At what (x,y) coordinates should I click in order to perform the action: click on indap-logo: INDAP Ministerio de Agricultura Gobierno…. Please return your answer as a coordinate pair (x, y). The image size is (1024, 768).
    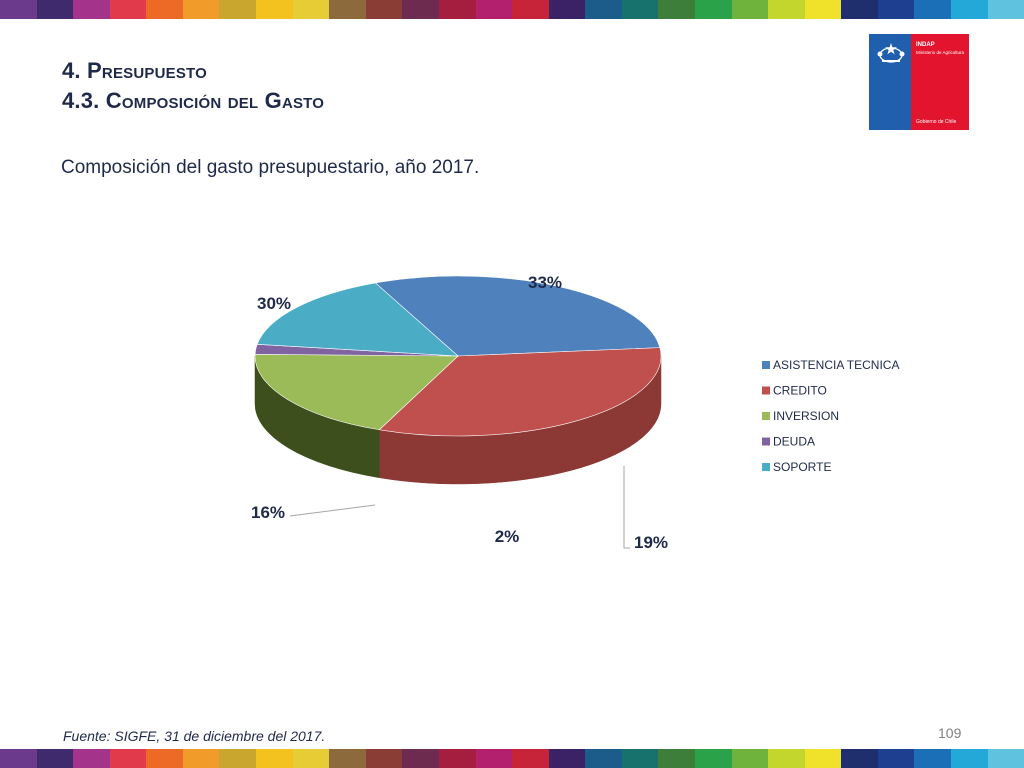
    Looking at the image, I should click on (919, 82).